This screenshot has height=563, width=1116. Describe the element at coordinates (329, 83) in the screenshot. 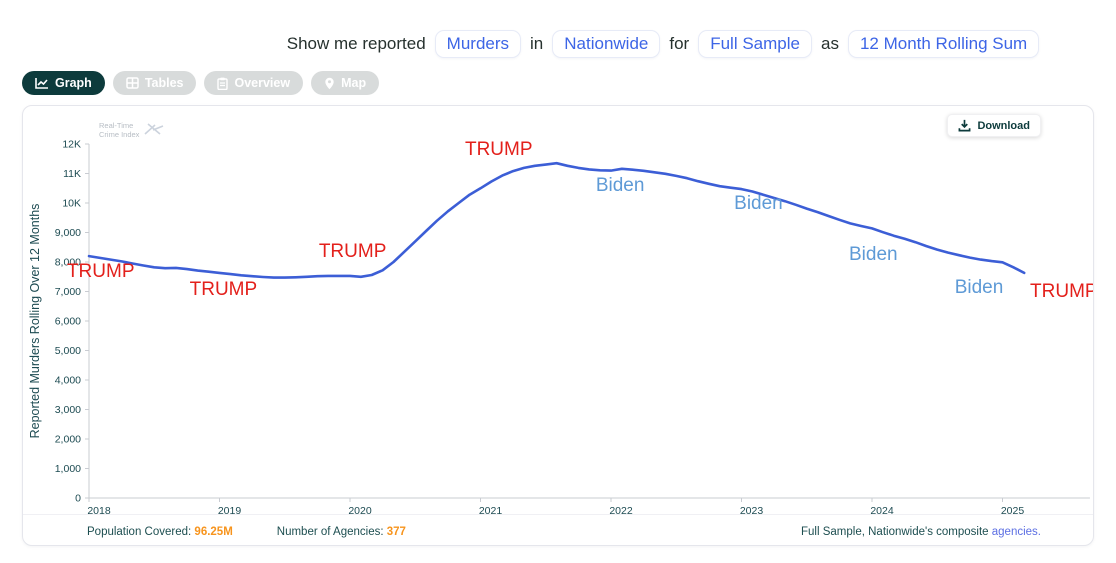

I see `map-pin-icon` at that location.